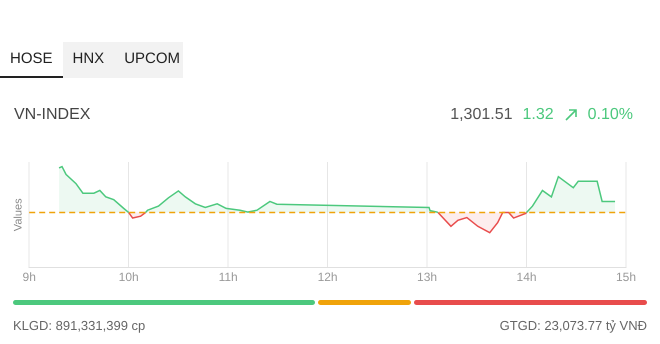 The height and width of the screenshot is (344, 660). I want to click on text: UPCOM, so click(152, 59).